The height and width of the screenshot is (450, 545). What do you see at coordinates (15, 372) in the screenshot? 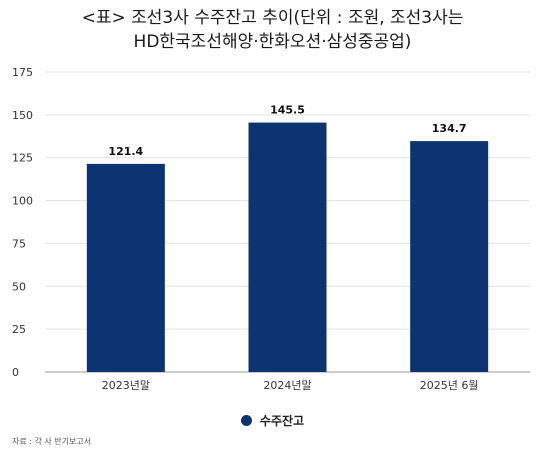
I see `y-tick-label: 0` at bounding box center [15, 372].